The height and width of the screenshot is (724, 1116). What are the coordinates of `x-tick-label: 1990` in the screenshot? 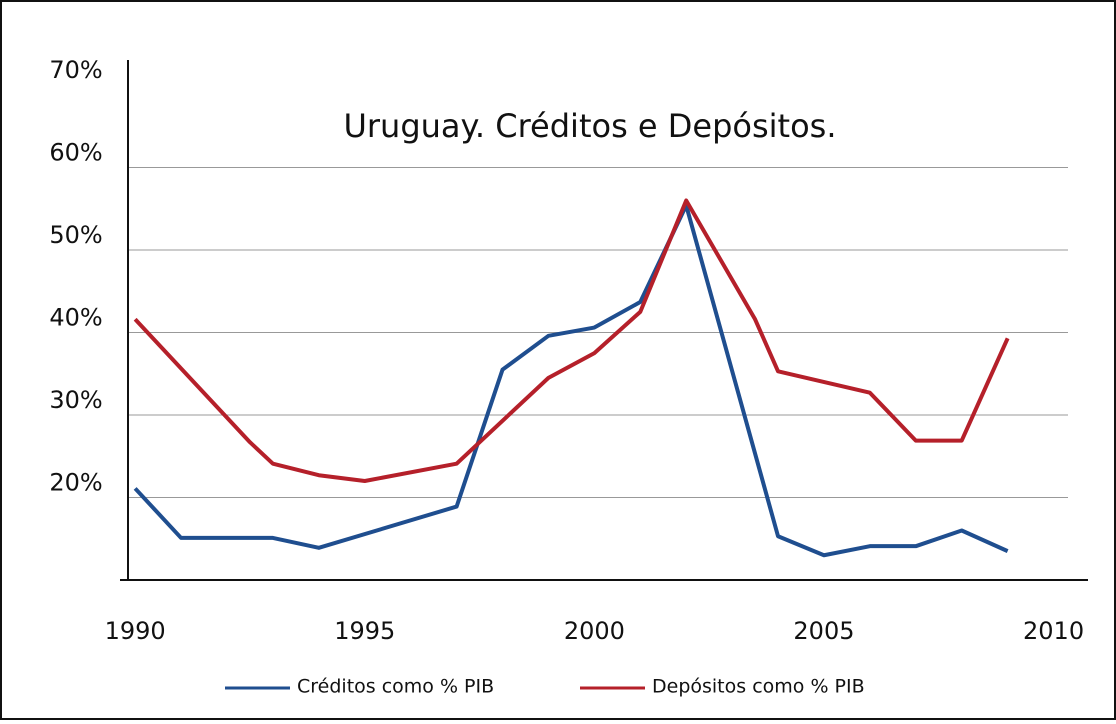 It's located at (135, 631).